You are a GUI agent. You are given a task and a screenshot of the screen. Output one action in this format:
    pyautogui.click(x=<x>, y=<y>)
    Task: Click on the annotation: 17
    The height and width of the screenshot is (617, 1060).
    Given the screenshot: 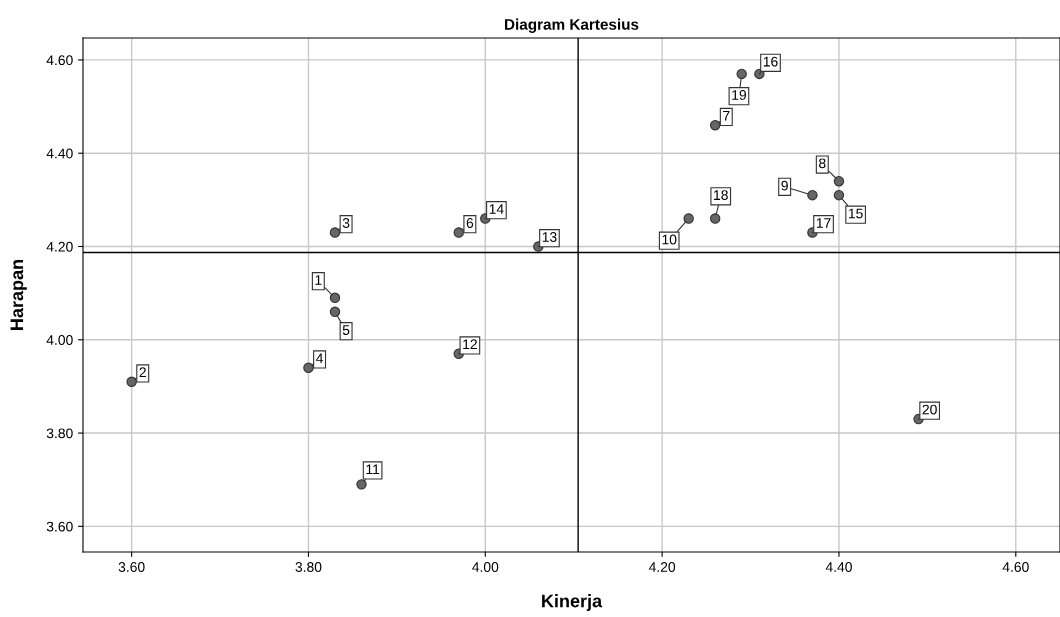 What is the action you would take?
    pyautogui.click(x=823, y=223)
    